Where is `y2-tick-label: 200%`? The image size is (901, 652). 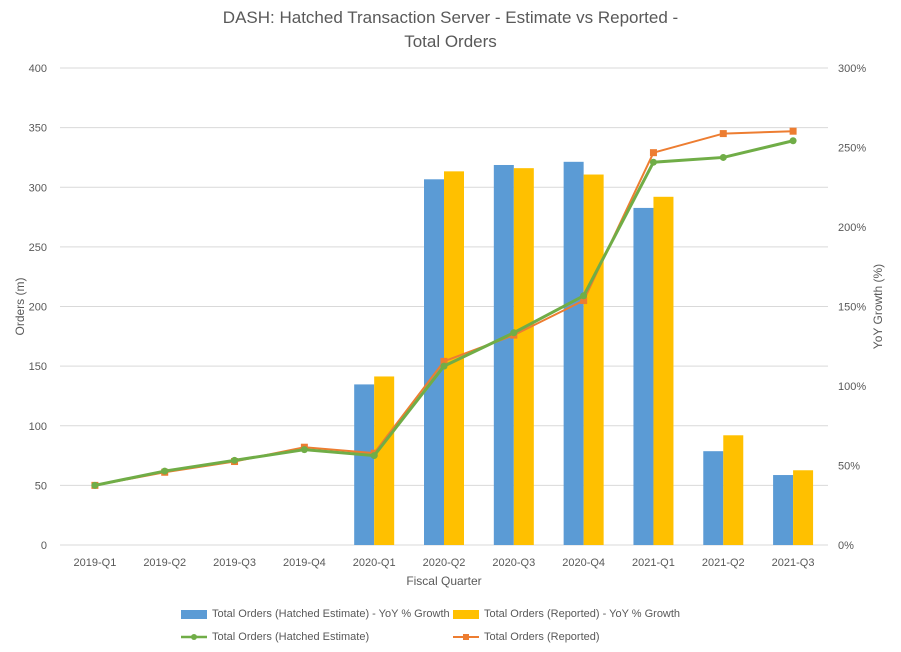 y2-tick-label: 200% is located at coordinates (852, 228).